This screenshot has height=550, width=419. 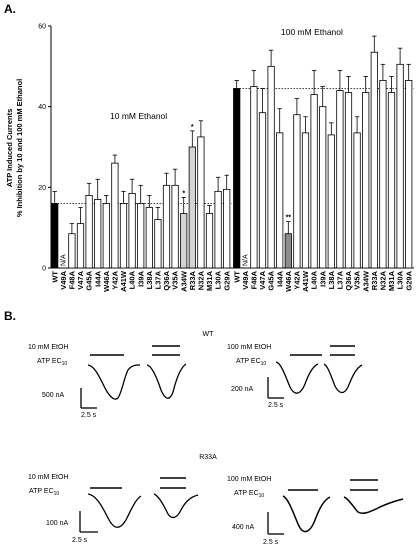 I want to click on atp-label-wt-100: ATP EC10, so click(x=251, y=362).